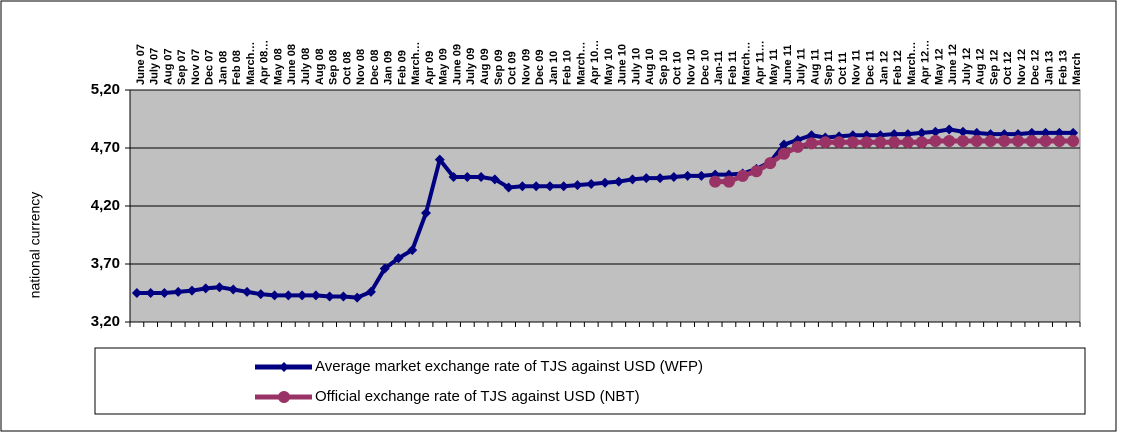 This screenshot has width=1123, height=438. Describe the element at coordinates (884, 68) in the screenshot. I see `x-tick-label: Jan 12` at that location.